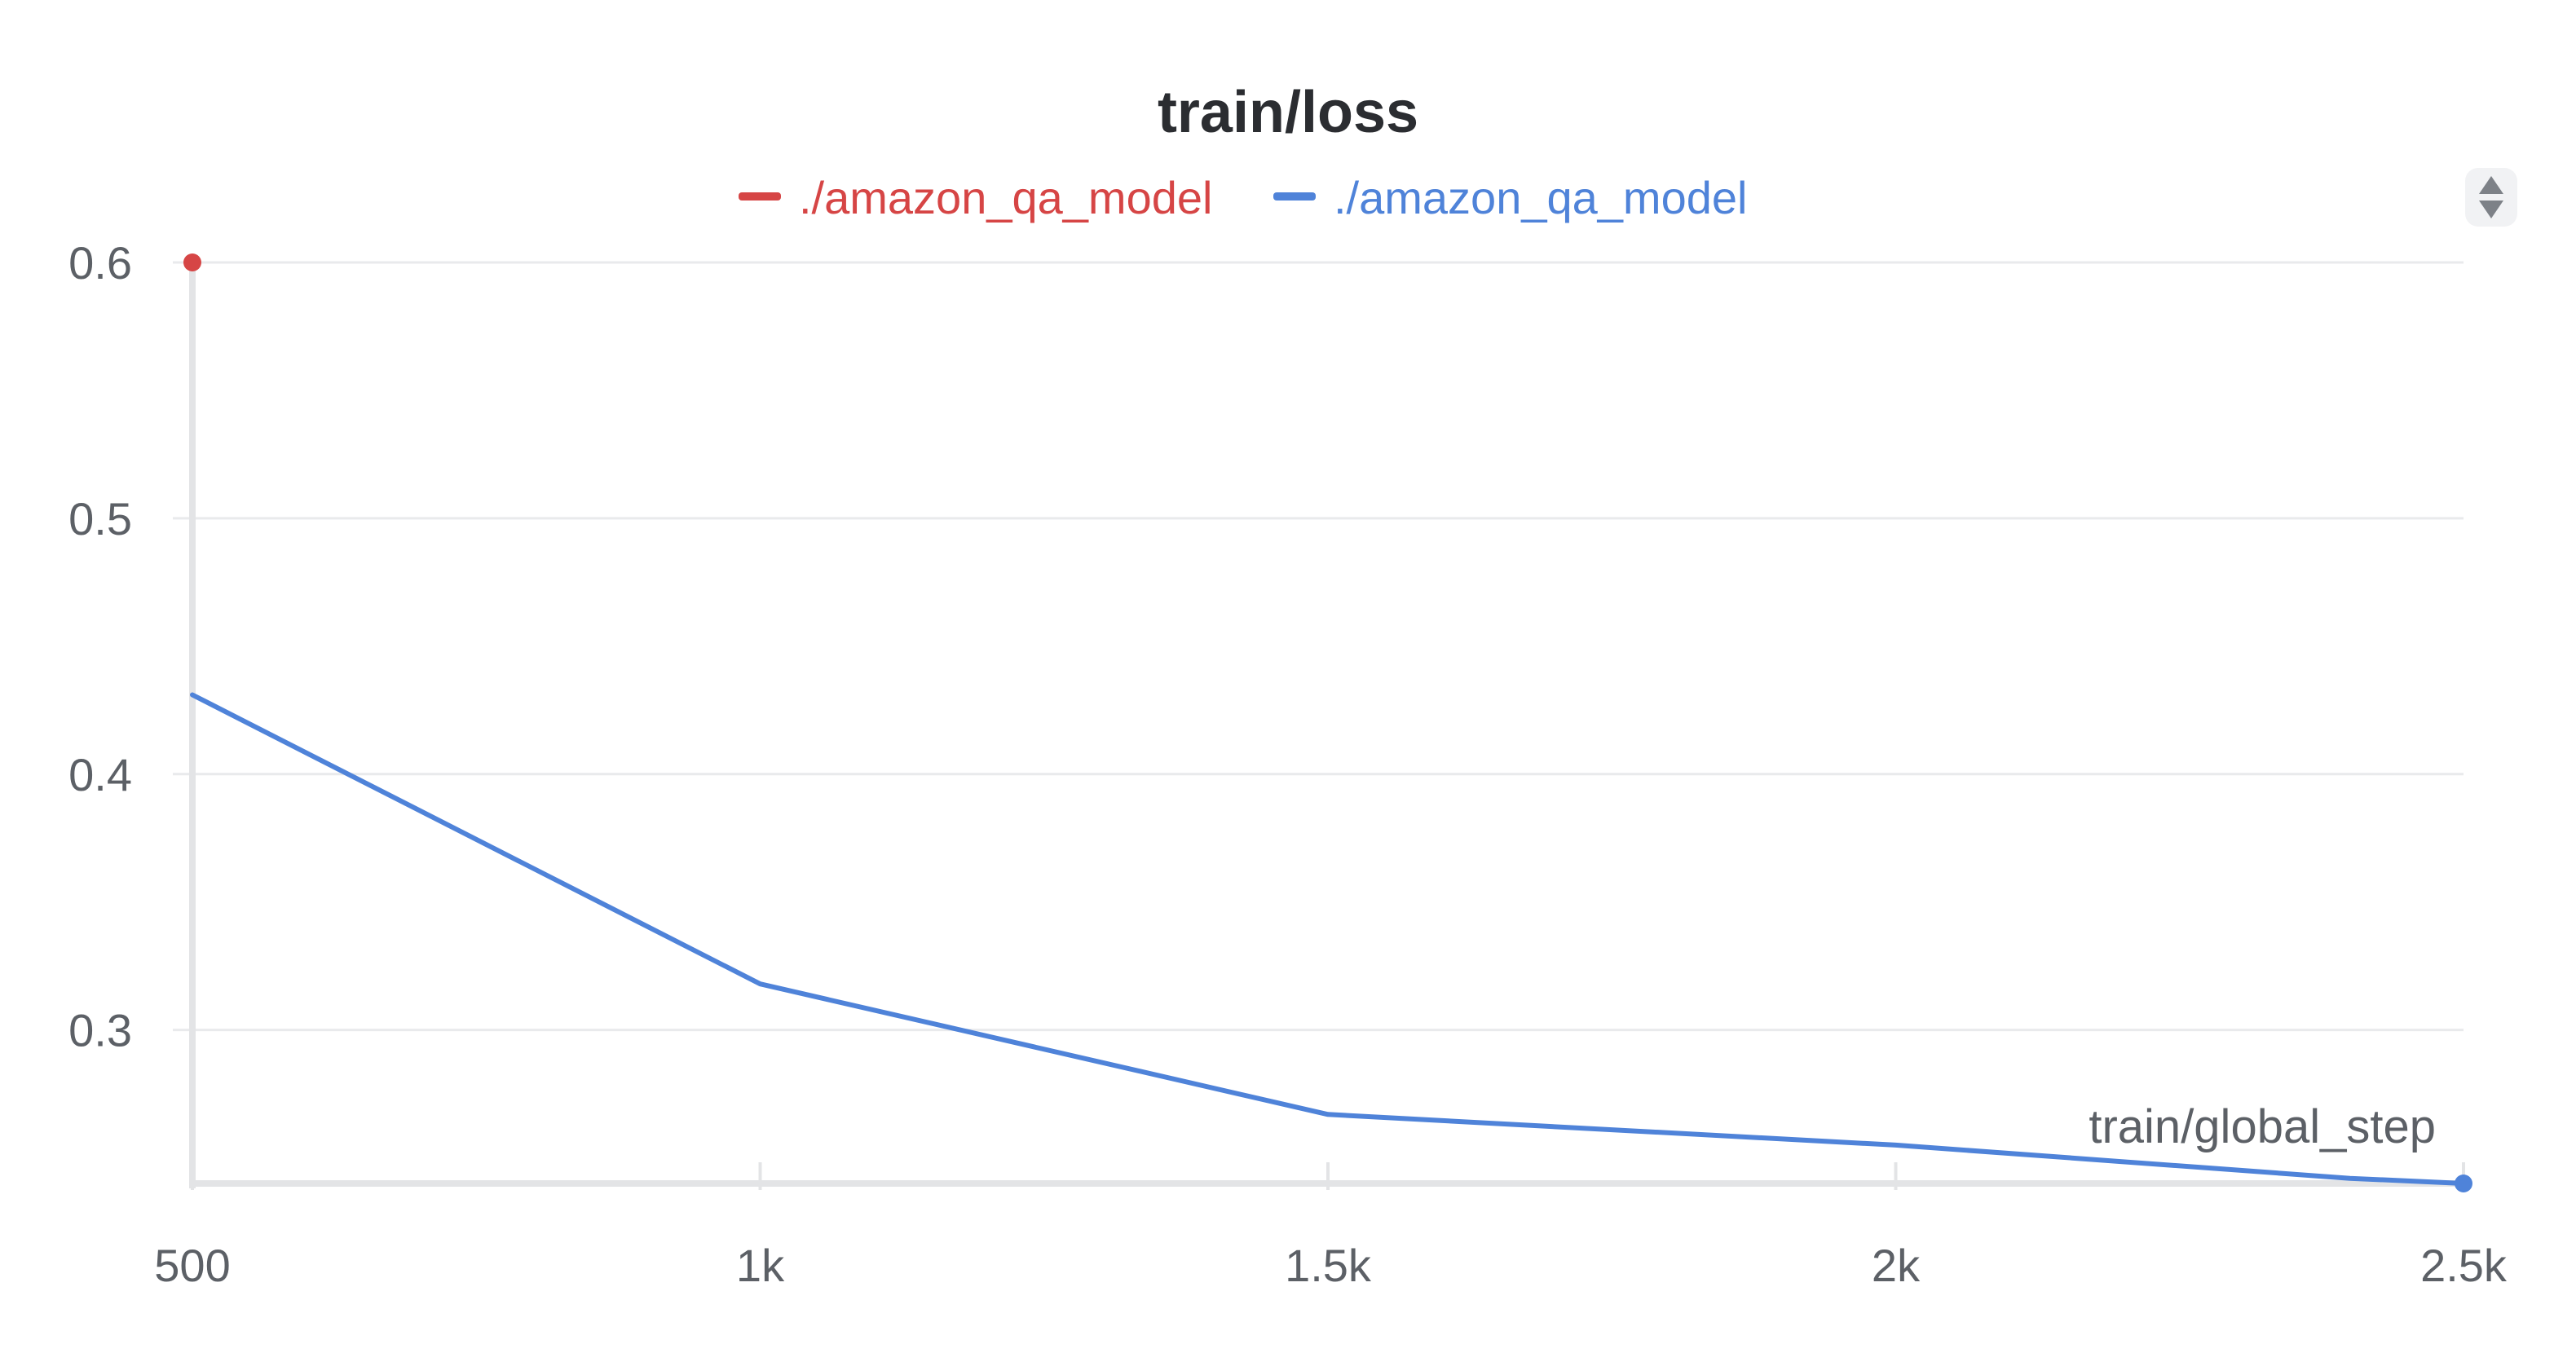  What do you see at coordinates (2491, 209) in the screenshot?
I see `chevron-down-icon` at bounding box center [2491, 209].